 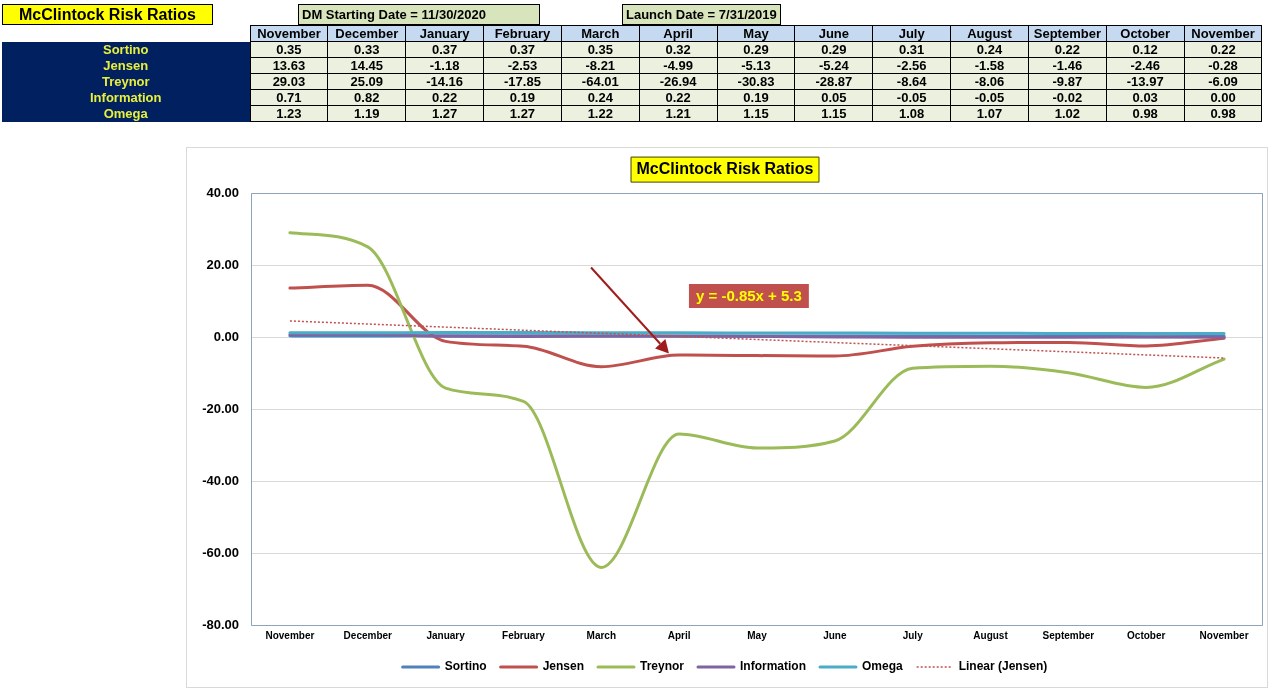 What do you see at coordinates (366, 49) in the screenshot?
I see `data-label: 0.33` at bounding box center [366, 49].